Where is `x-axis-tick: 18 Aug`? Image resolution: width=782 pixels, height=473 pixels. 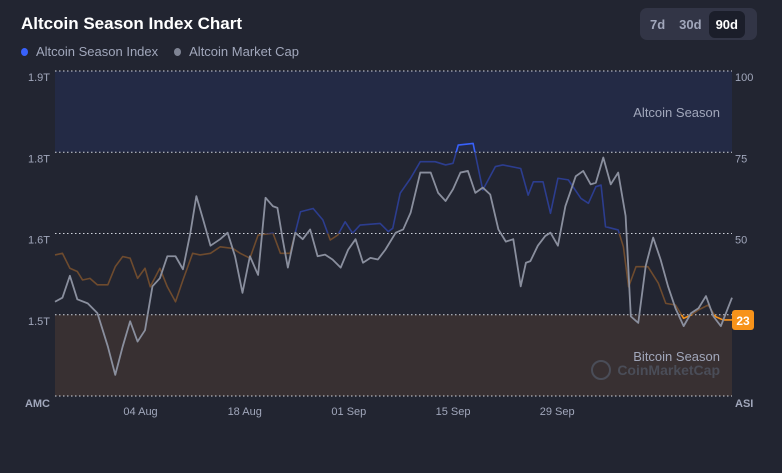 x-axis-tick: 18 Aug is located at coordinates (245, 412).